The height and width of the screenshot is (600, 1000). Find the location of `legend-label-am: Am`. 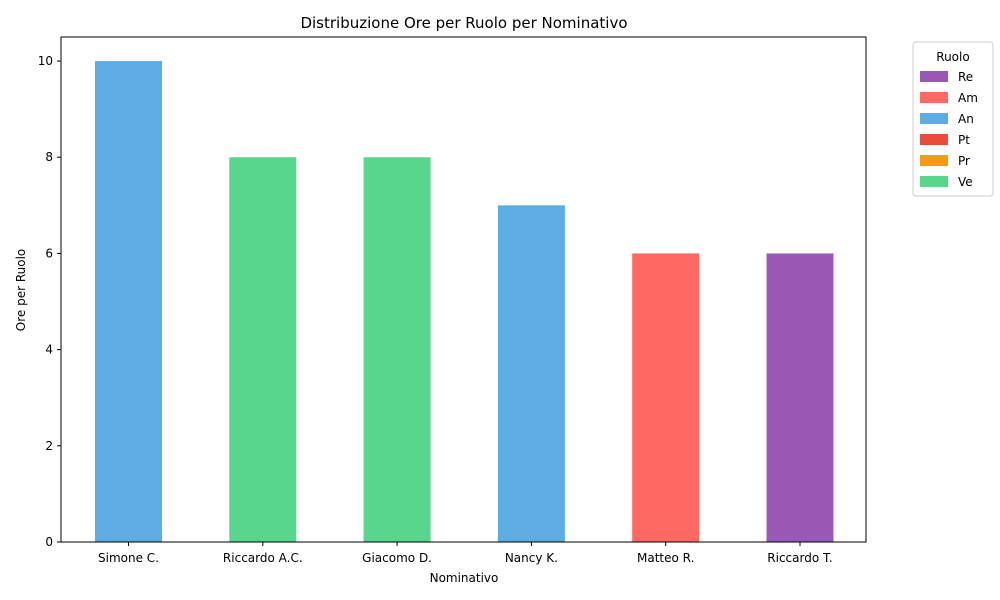

legend-label-am: Am is located at coordinates (968, 98).